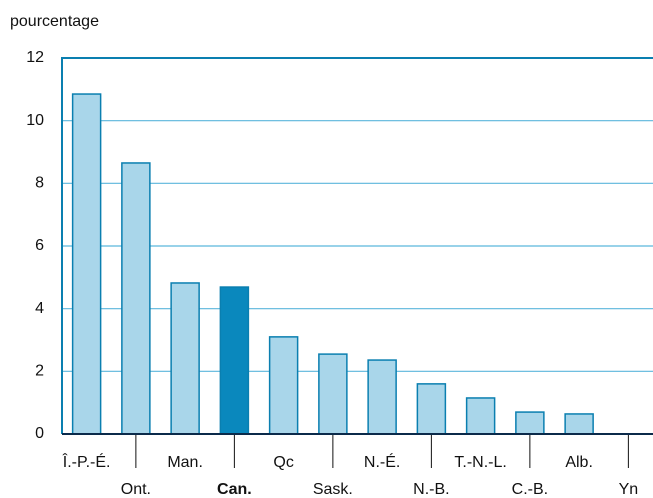 This screenshot has height=498, width=653. I want to click on y-tick-label: 10, so click(35, 120).